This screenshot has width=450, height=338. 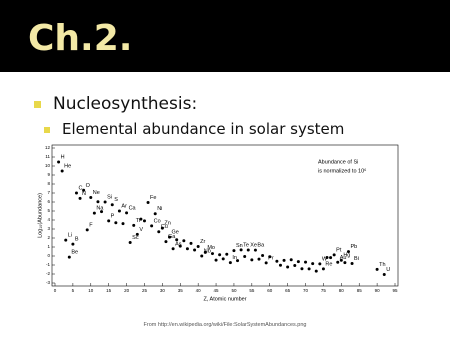 I want to click on x-tick-label: 0, so click(x=55, y=290).